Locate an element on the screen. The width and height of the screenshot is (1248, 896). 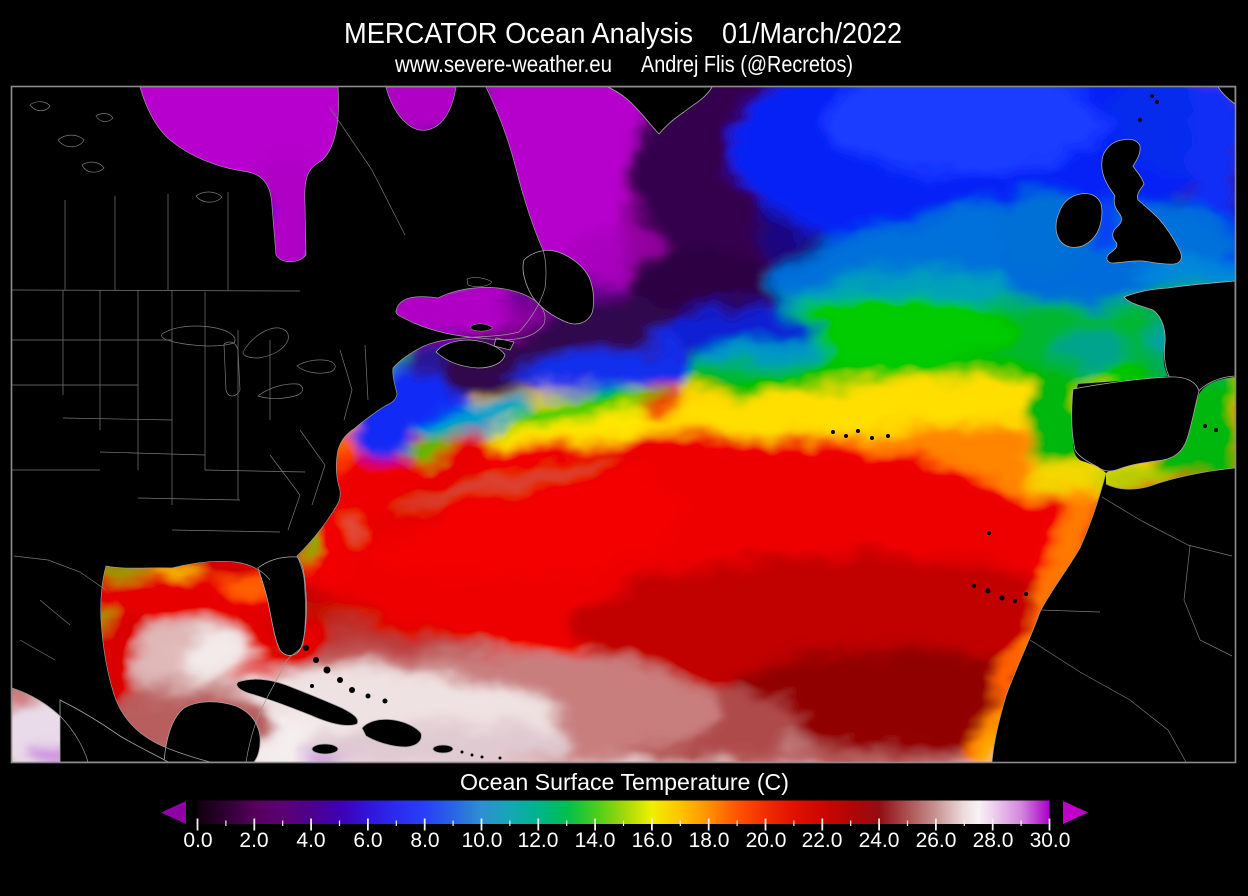
svg-text: MERCATOR Ocean Analysis is located at coordinates (518, 34).